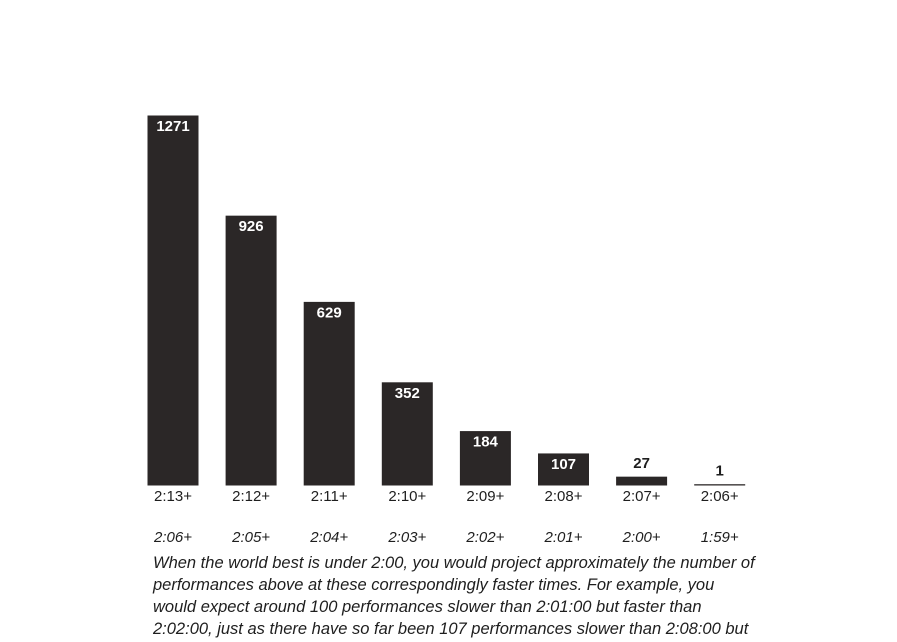  I want to click on value-label: 184, so click(486, 442).